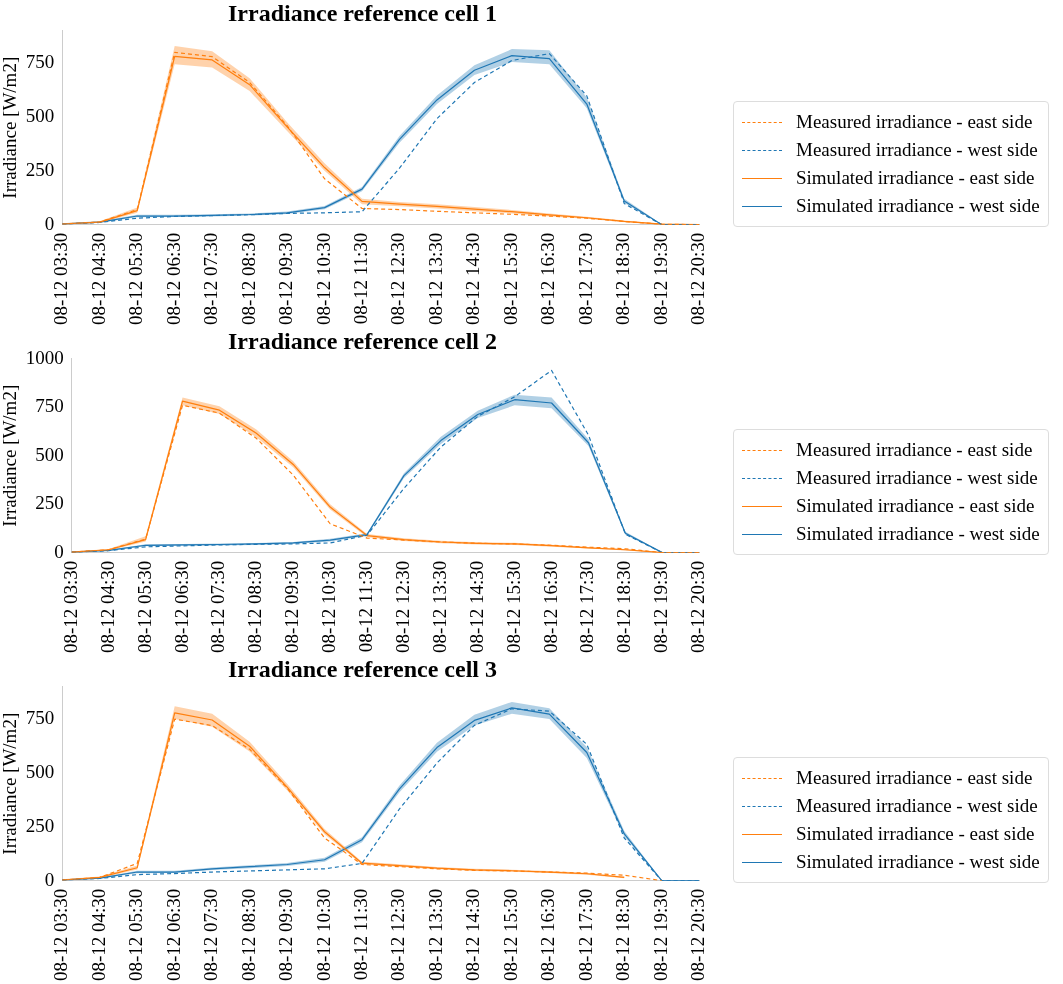 Image resolution: width=1063 pixels, height=984 pixels. Describe the element at coordinates (44, 357) in the screenshot. I see `y-tick-label: 1000` at that location.